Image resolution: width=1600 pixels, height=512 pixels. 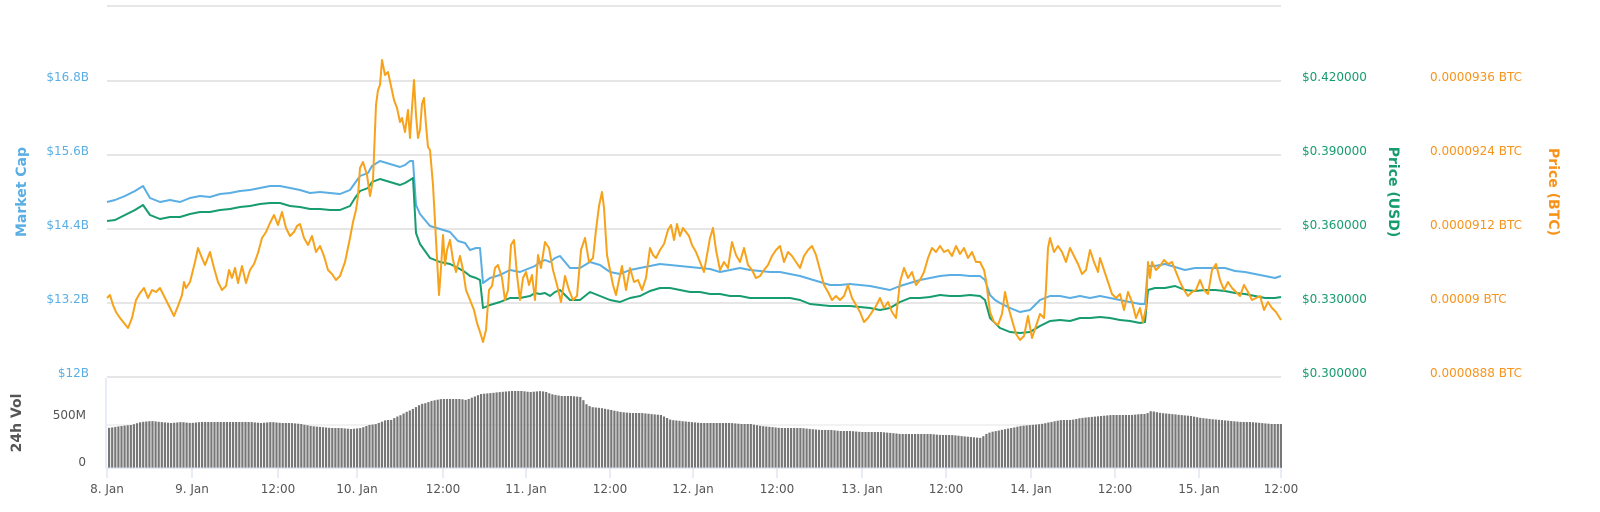 I want to click on x-tick-label: 12. Jan, so click(x=692, y=489).